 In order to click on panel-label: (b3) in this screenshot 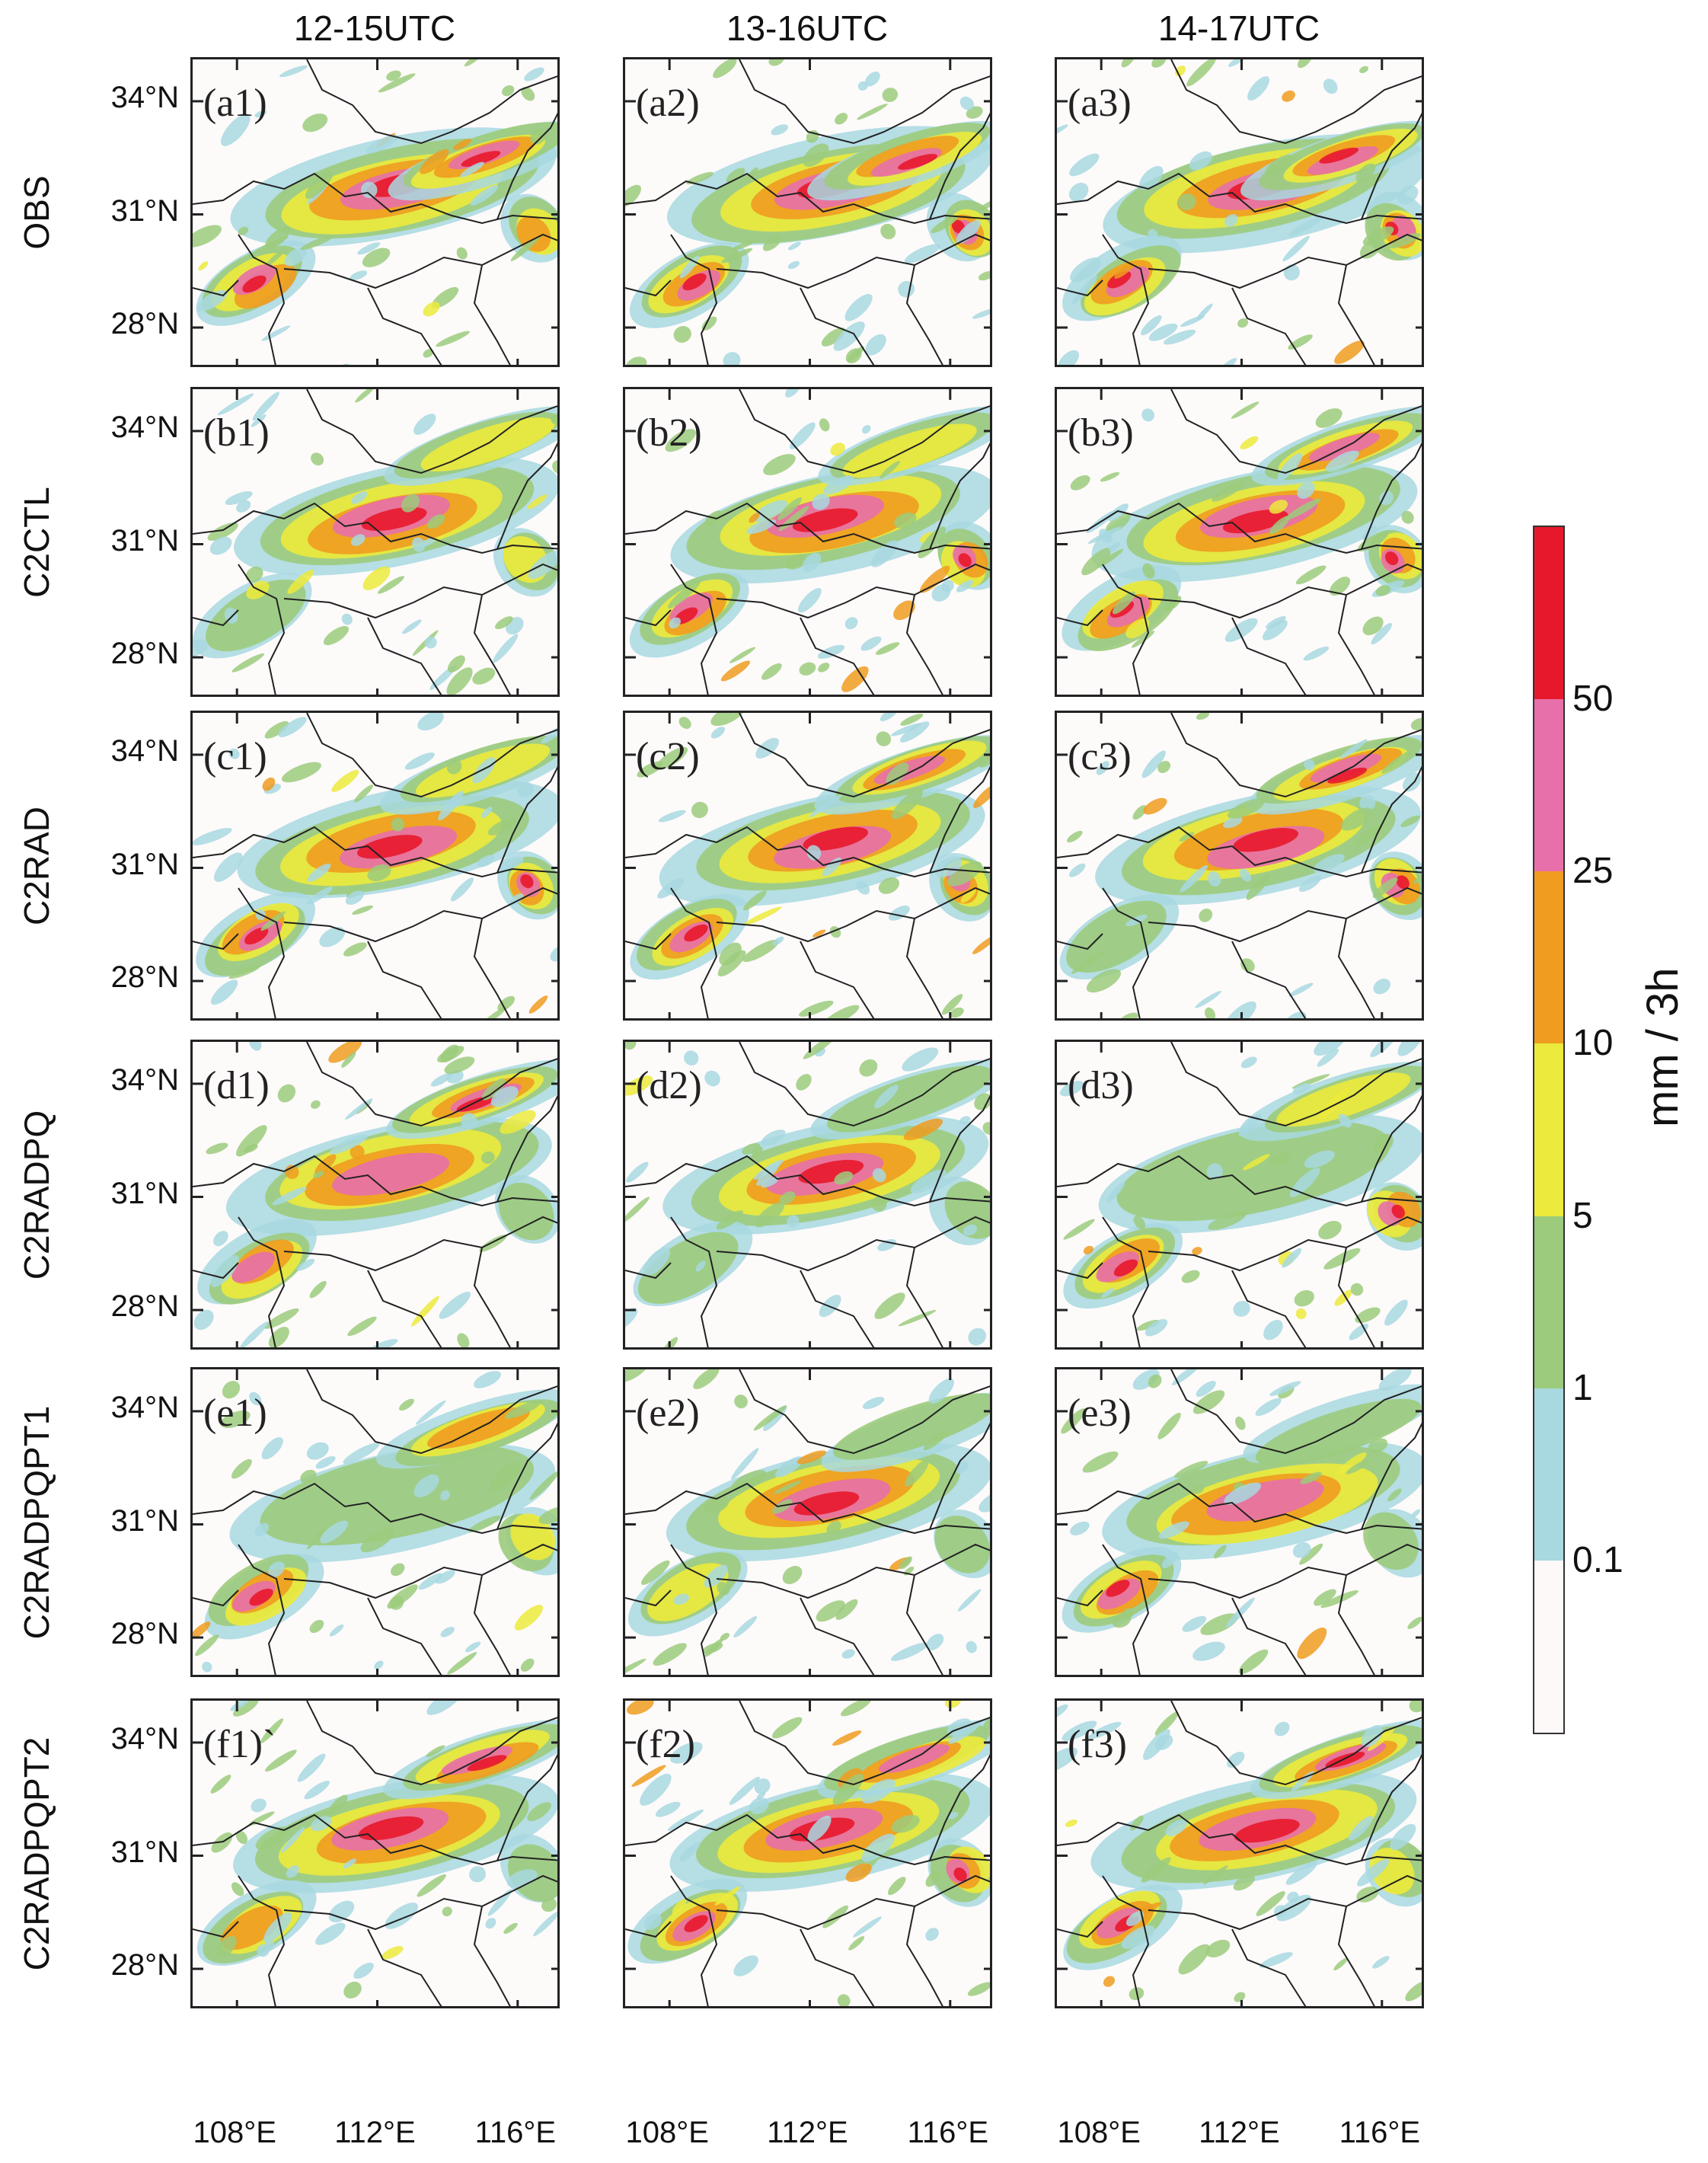, I will do `click(1101, 433)`.